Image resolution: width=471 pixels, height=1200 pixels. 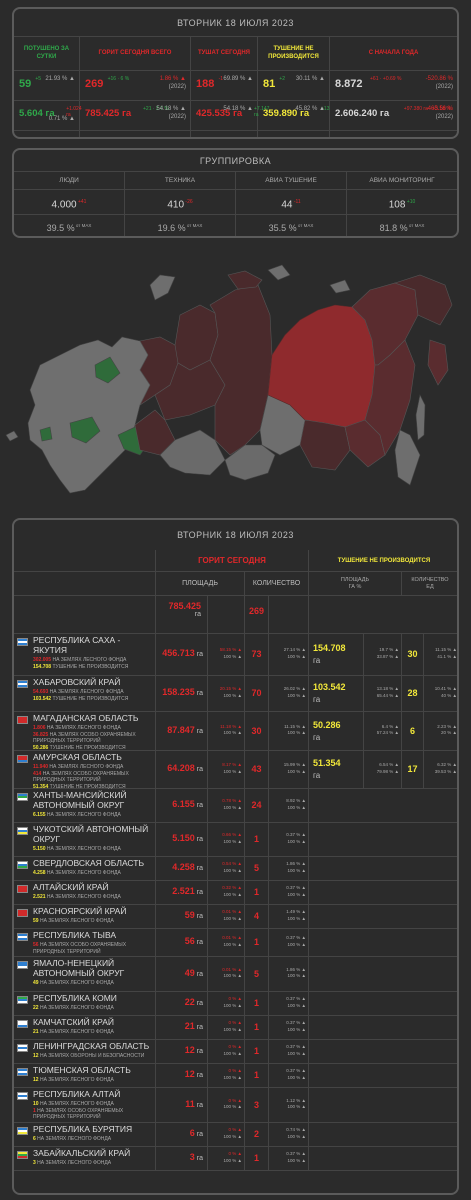 I want to click on summary-side-pct: -465.56 %, so click(x=439, y=109).